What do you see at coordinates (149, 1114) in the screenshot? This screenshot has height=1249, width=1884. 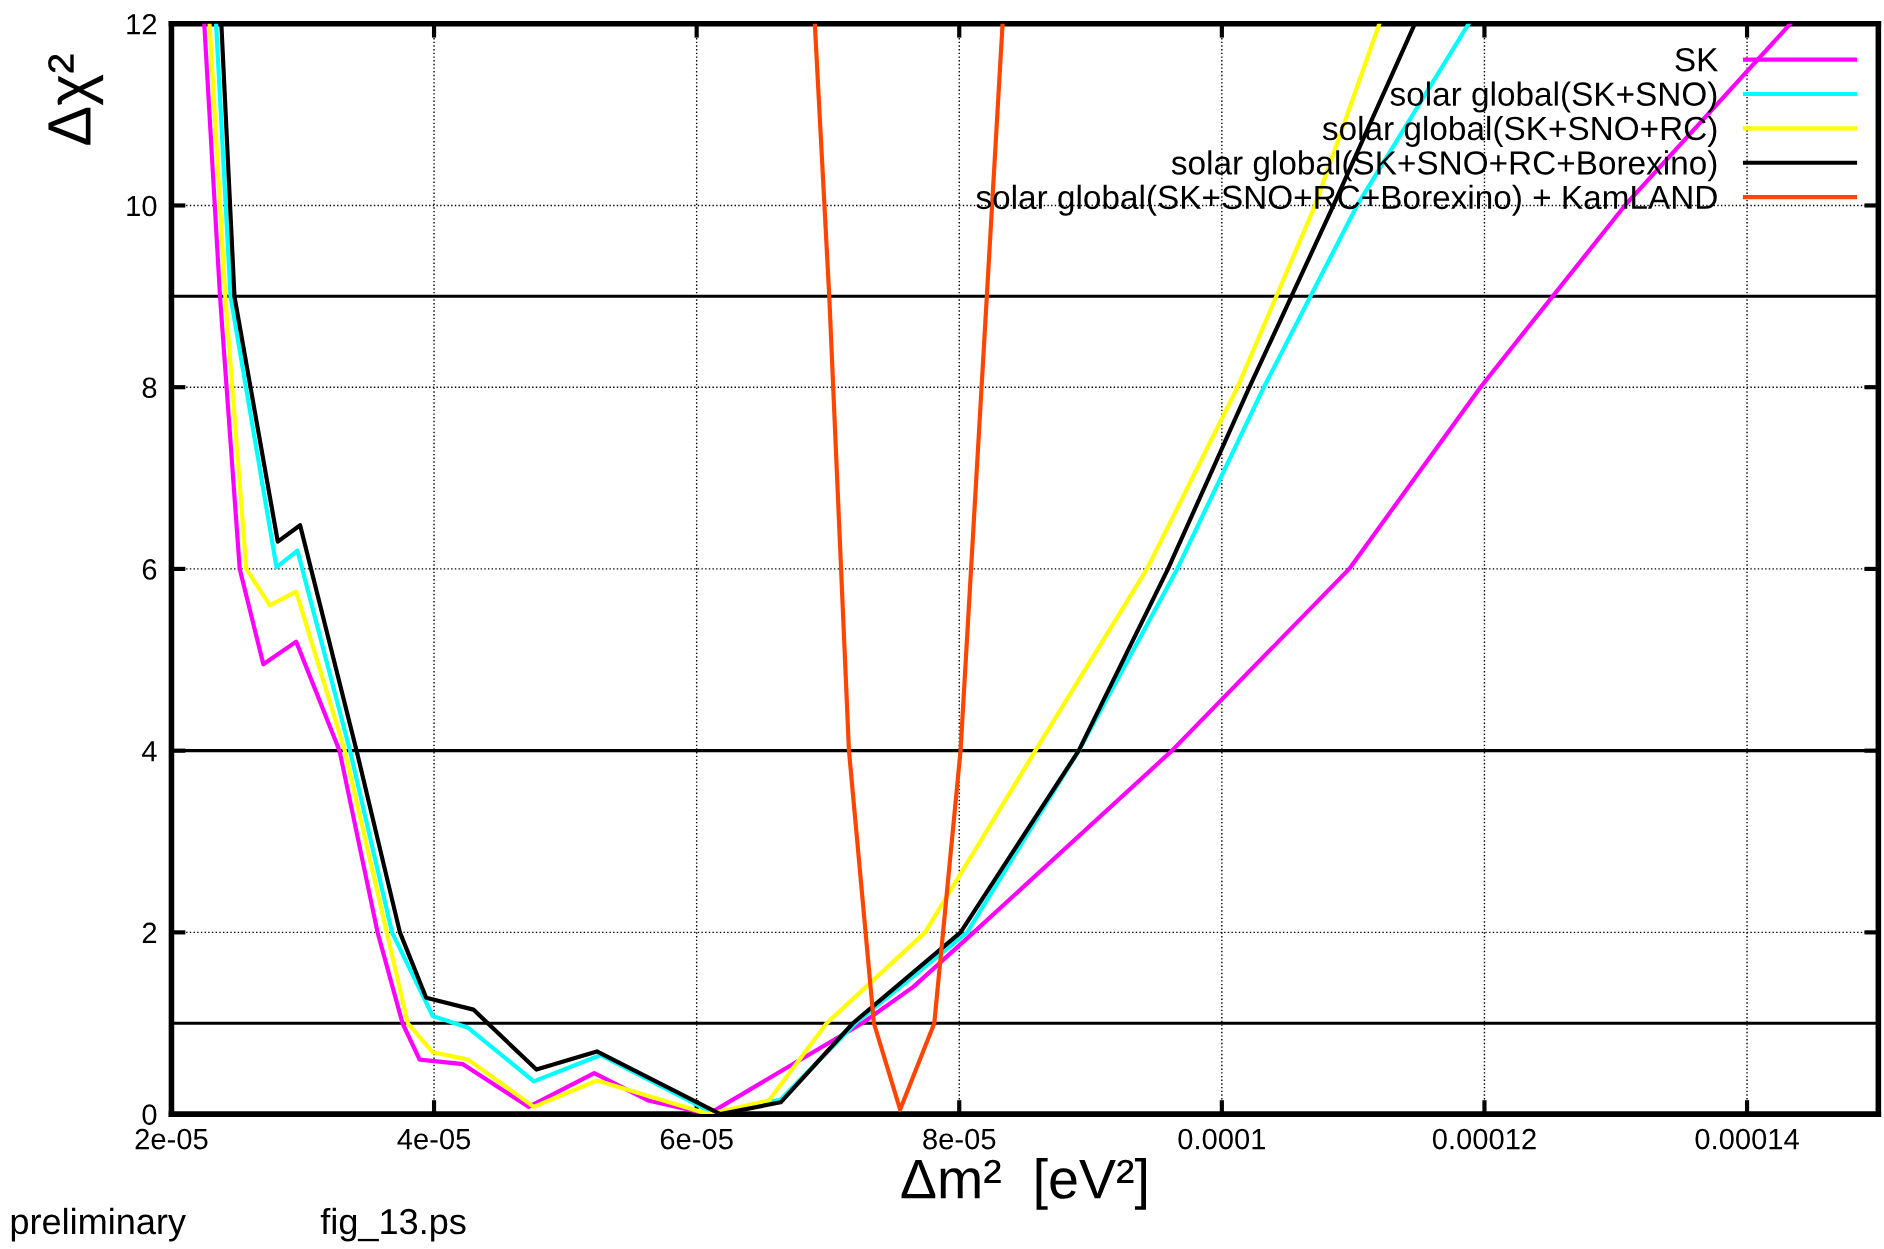 I see `y-tick-label: 0` at bounding box center [149, 1114].